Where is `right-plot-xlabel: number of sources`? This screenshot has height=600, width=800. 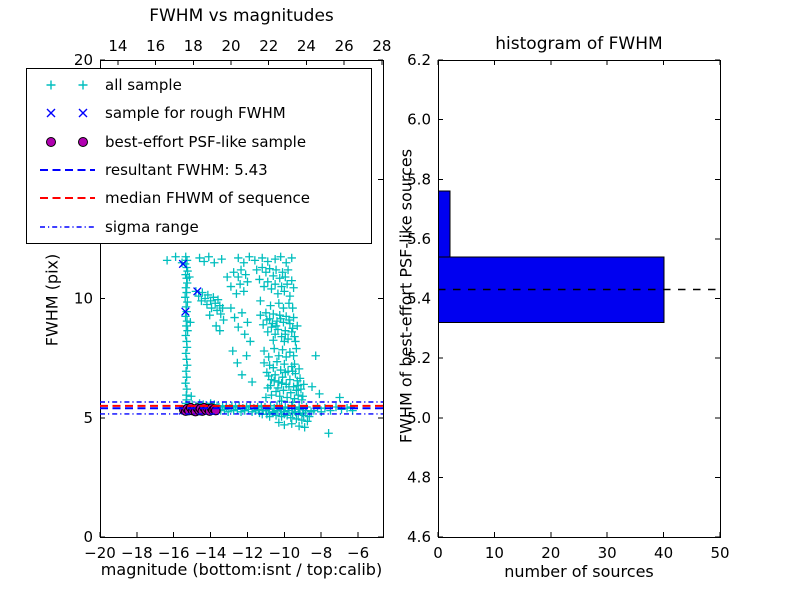
right-plot-xlabel: number of sources is located at coordinates (579, 571).